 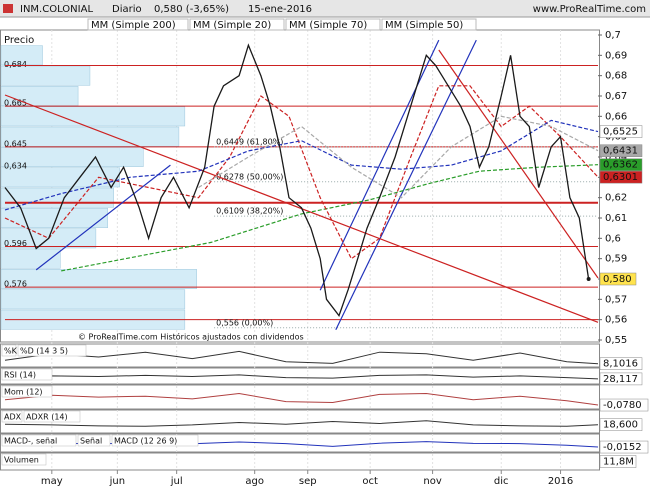 What do you see at coordinates (19, 40) in the screenshot?
I see `panel-label: Precio` at bounding box center [19, 40].